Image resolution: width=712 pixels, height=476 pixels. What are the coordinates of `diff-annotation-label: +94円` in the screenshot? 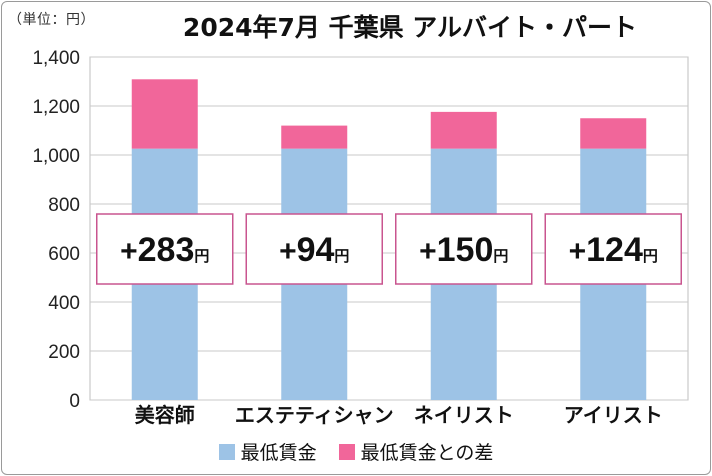 It's located at (314, 250).